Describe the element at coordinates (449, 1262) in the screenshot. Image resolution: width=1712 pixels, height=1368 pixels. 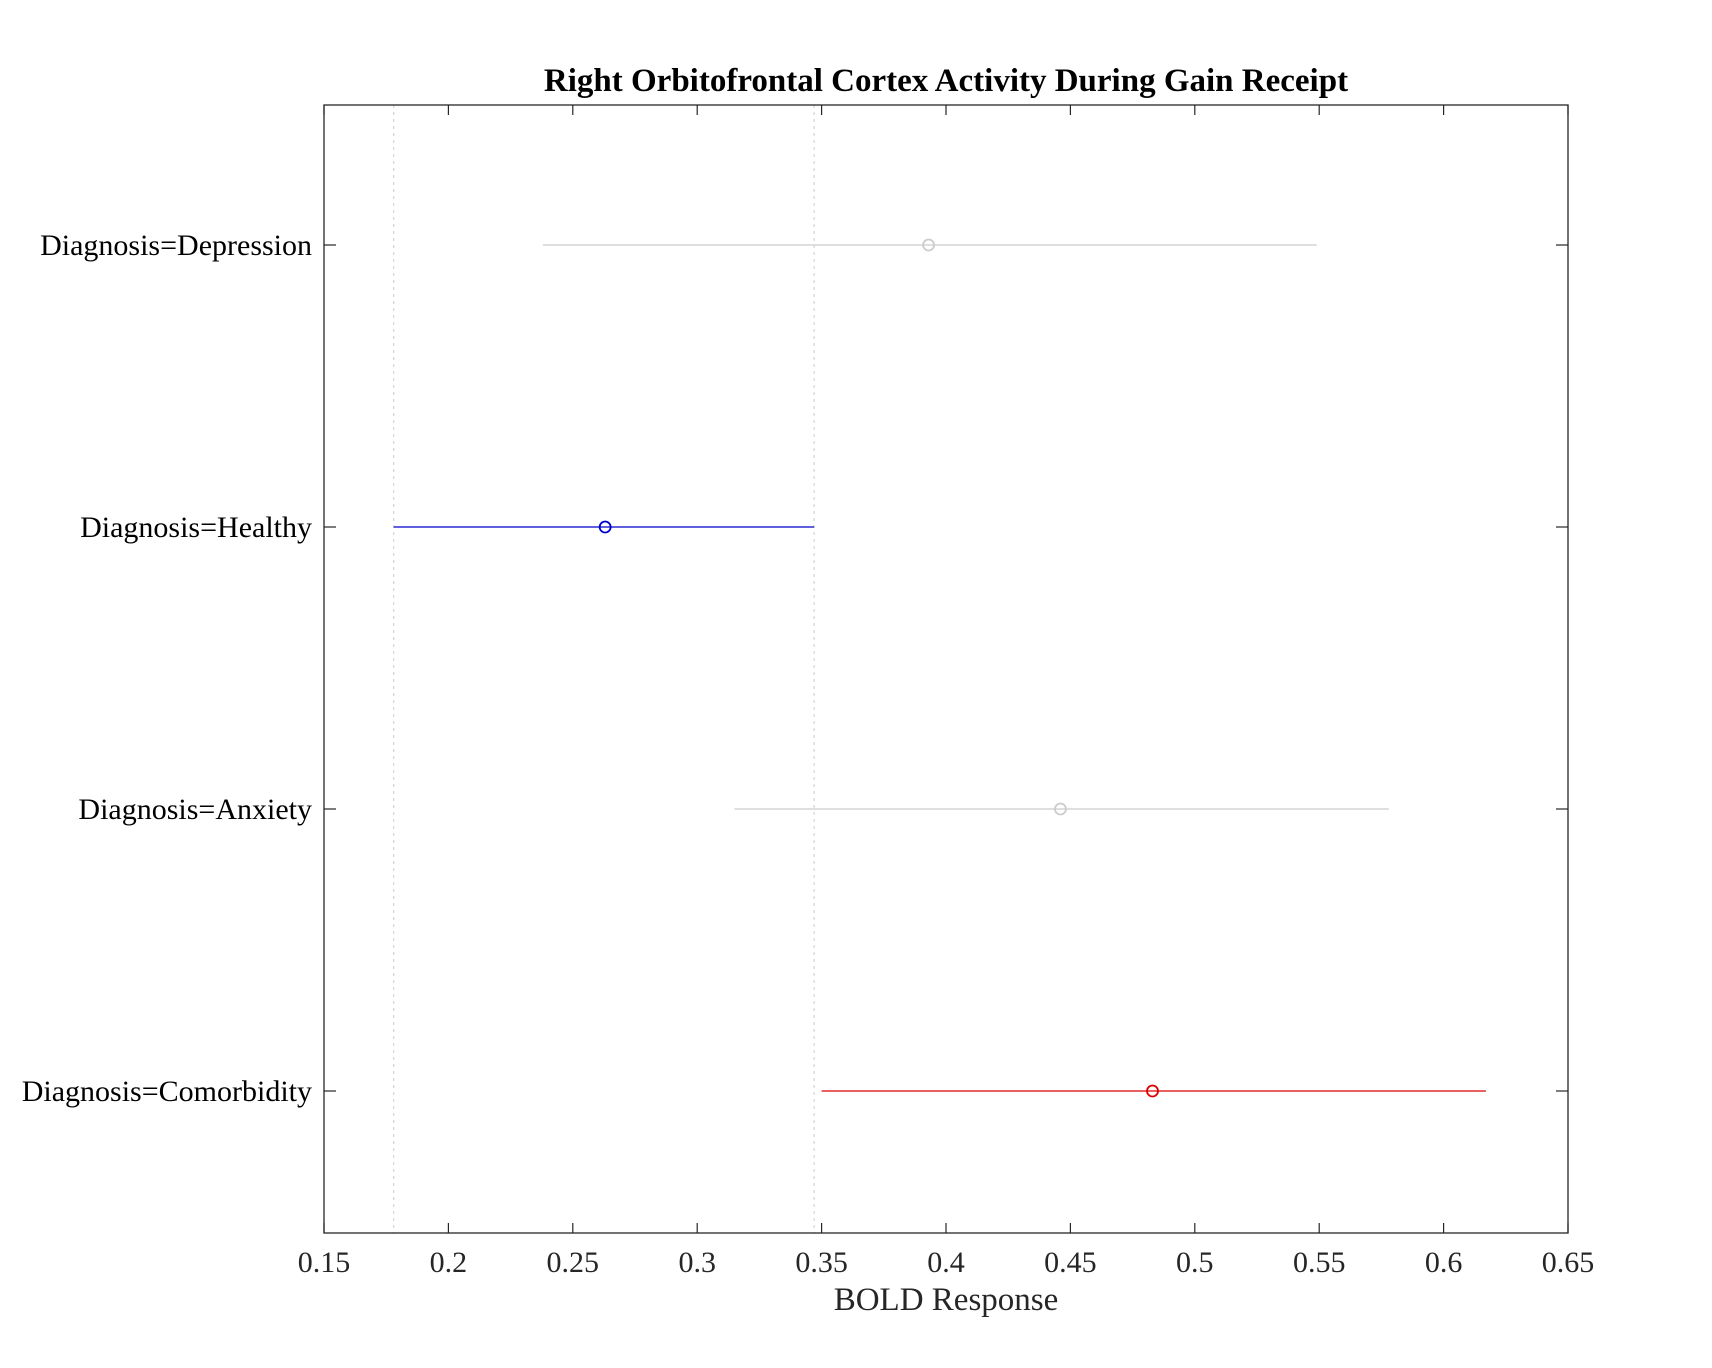
I see `x-tick-label: 0.2` at that location.